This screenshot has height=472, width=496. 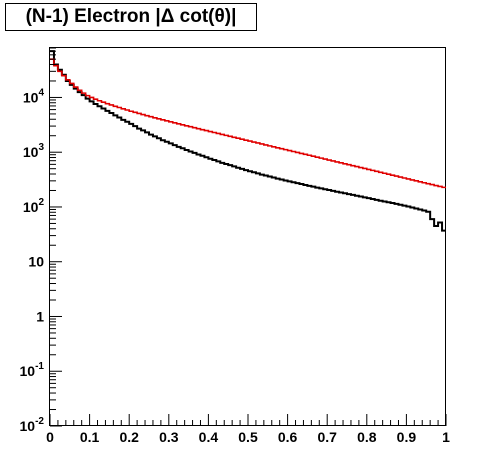 What do you see at coordinates (131, 17) in the screenshot?
I see `chart-title: (N-1) Electron |Δ cot(θ)|` at bounding box center [131, 17].